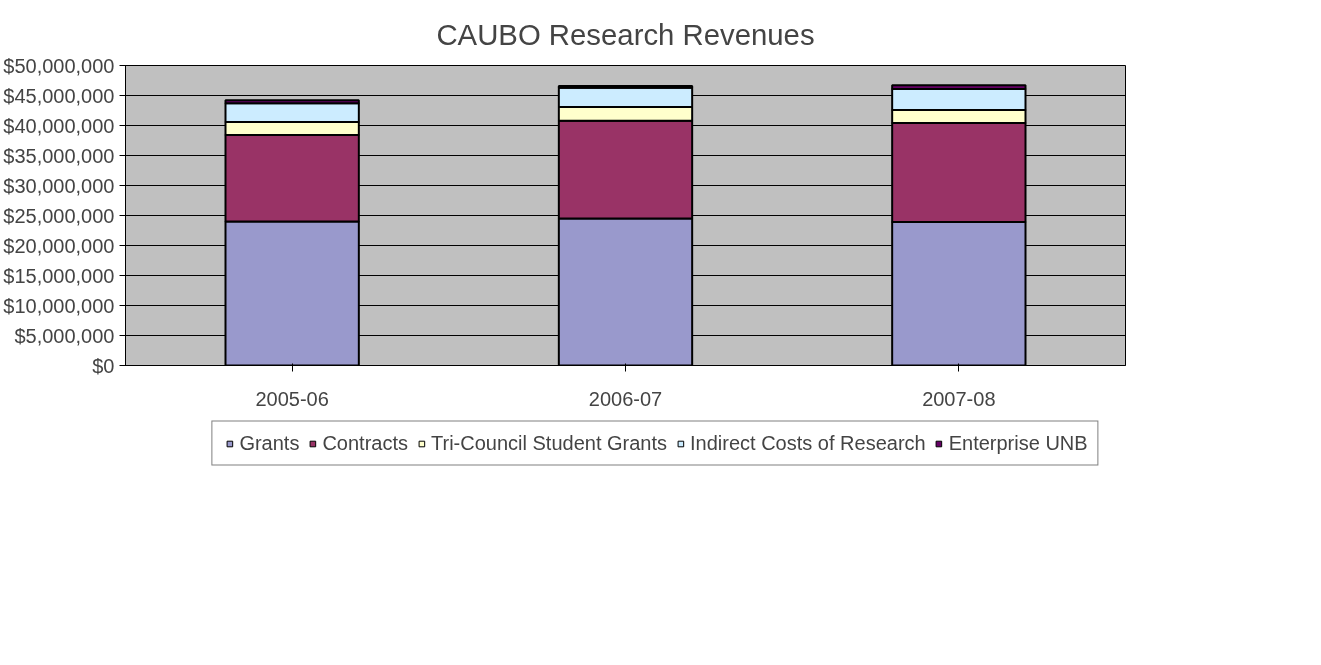 The image size is (1321, 665). What do you see at coordinates (59, 245) in the screenshot?
I see `y-tick-label: $20,000,000` at bounding box center [59, 245].